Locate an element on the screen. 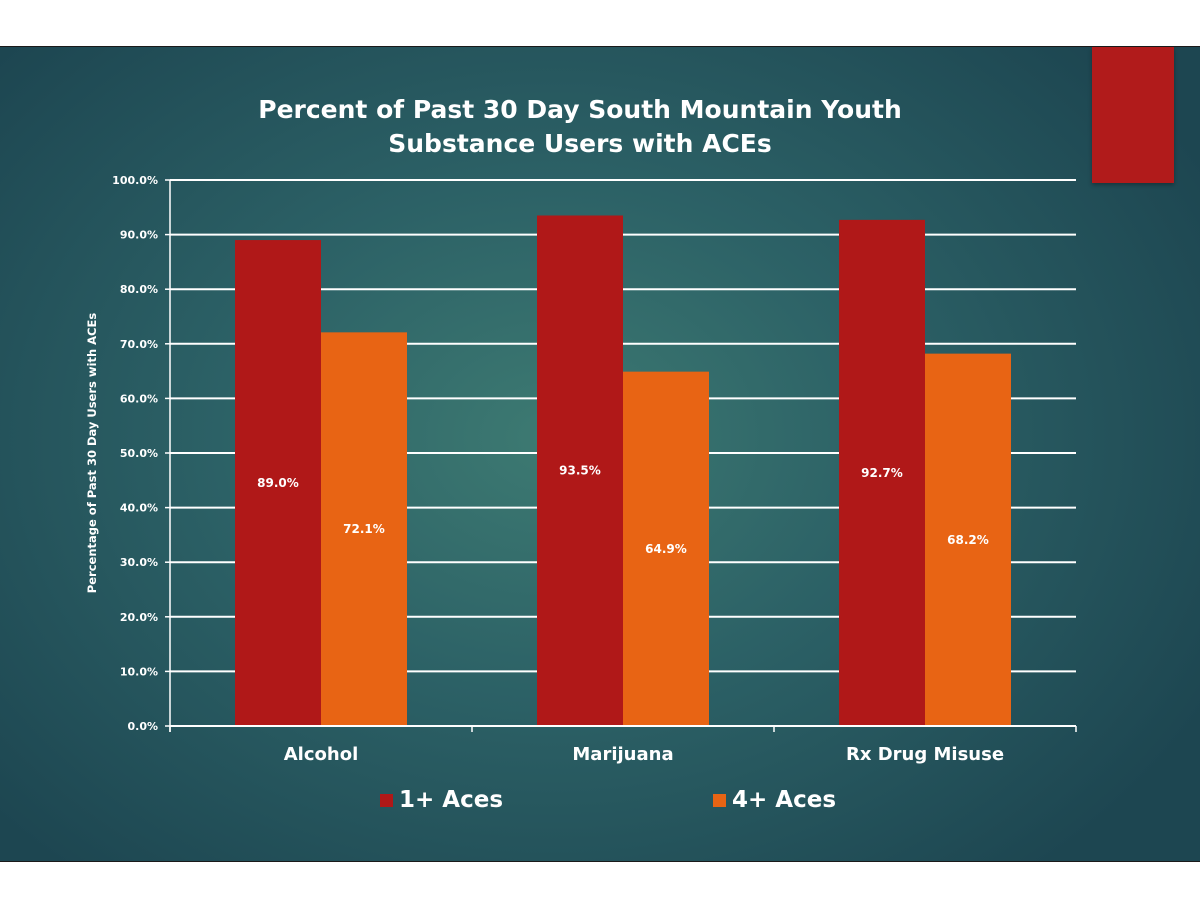  x-tick-label: Marijuana is located at coordinates (622, 754).